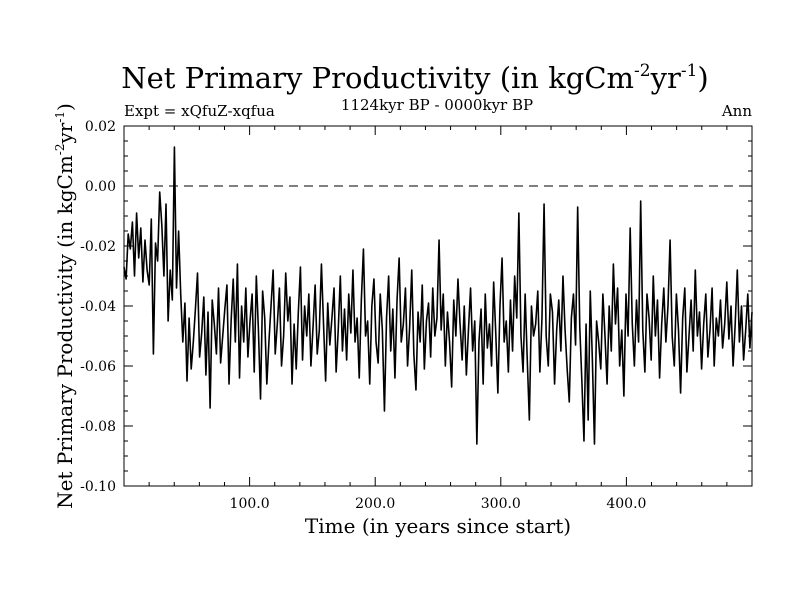  I want to click on y-tick-label: -0.08, so click(98, 427).